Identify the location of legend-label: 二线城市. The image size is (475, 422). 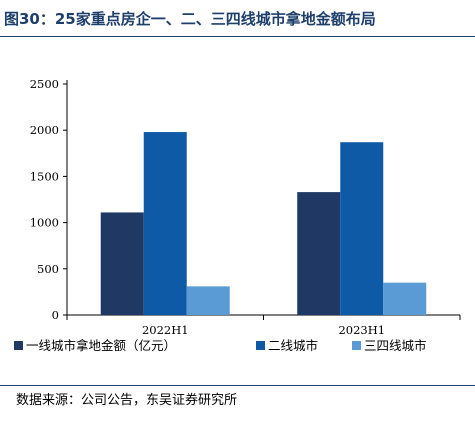
(293, 345).